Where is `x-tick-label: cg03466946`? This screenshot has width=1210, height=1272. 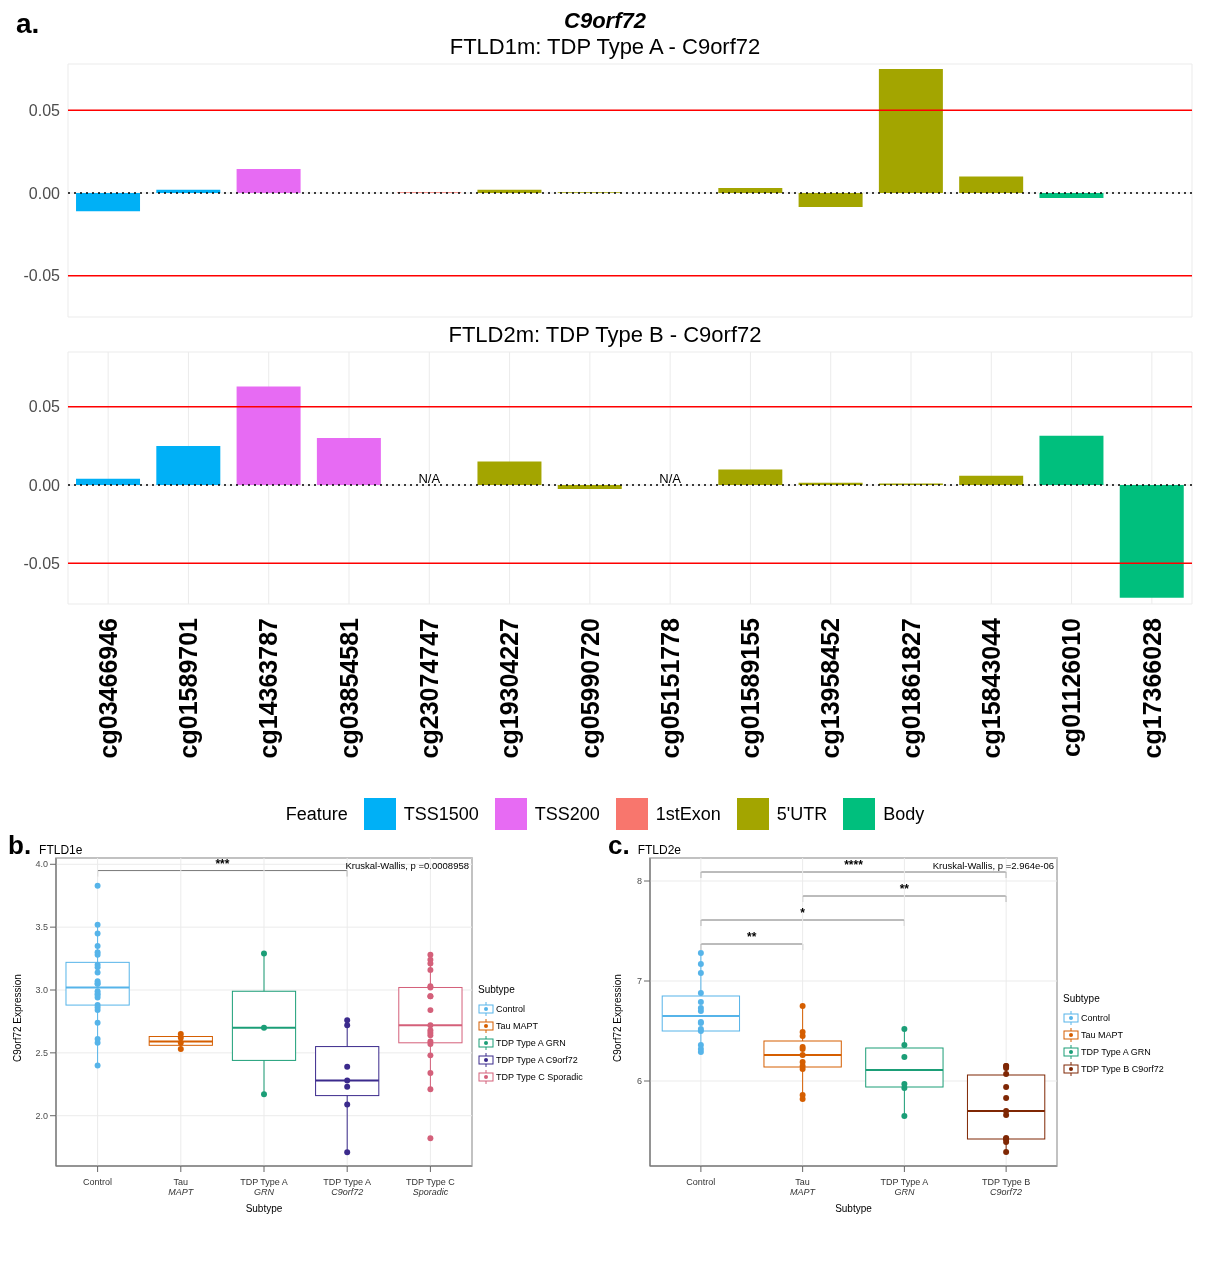
x-tick-label: cg03466946 is located at coordinates (107, 688).